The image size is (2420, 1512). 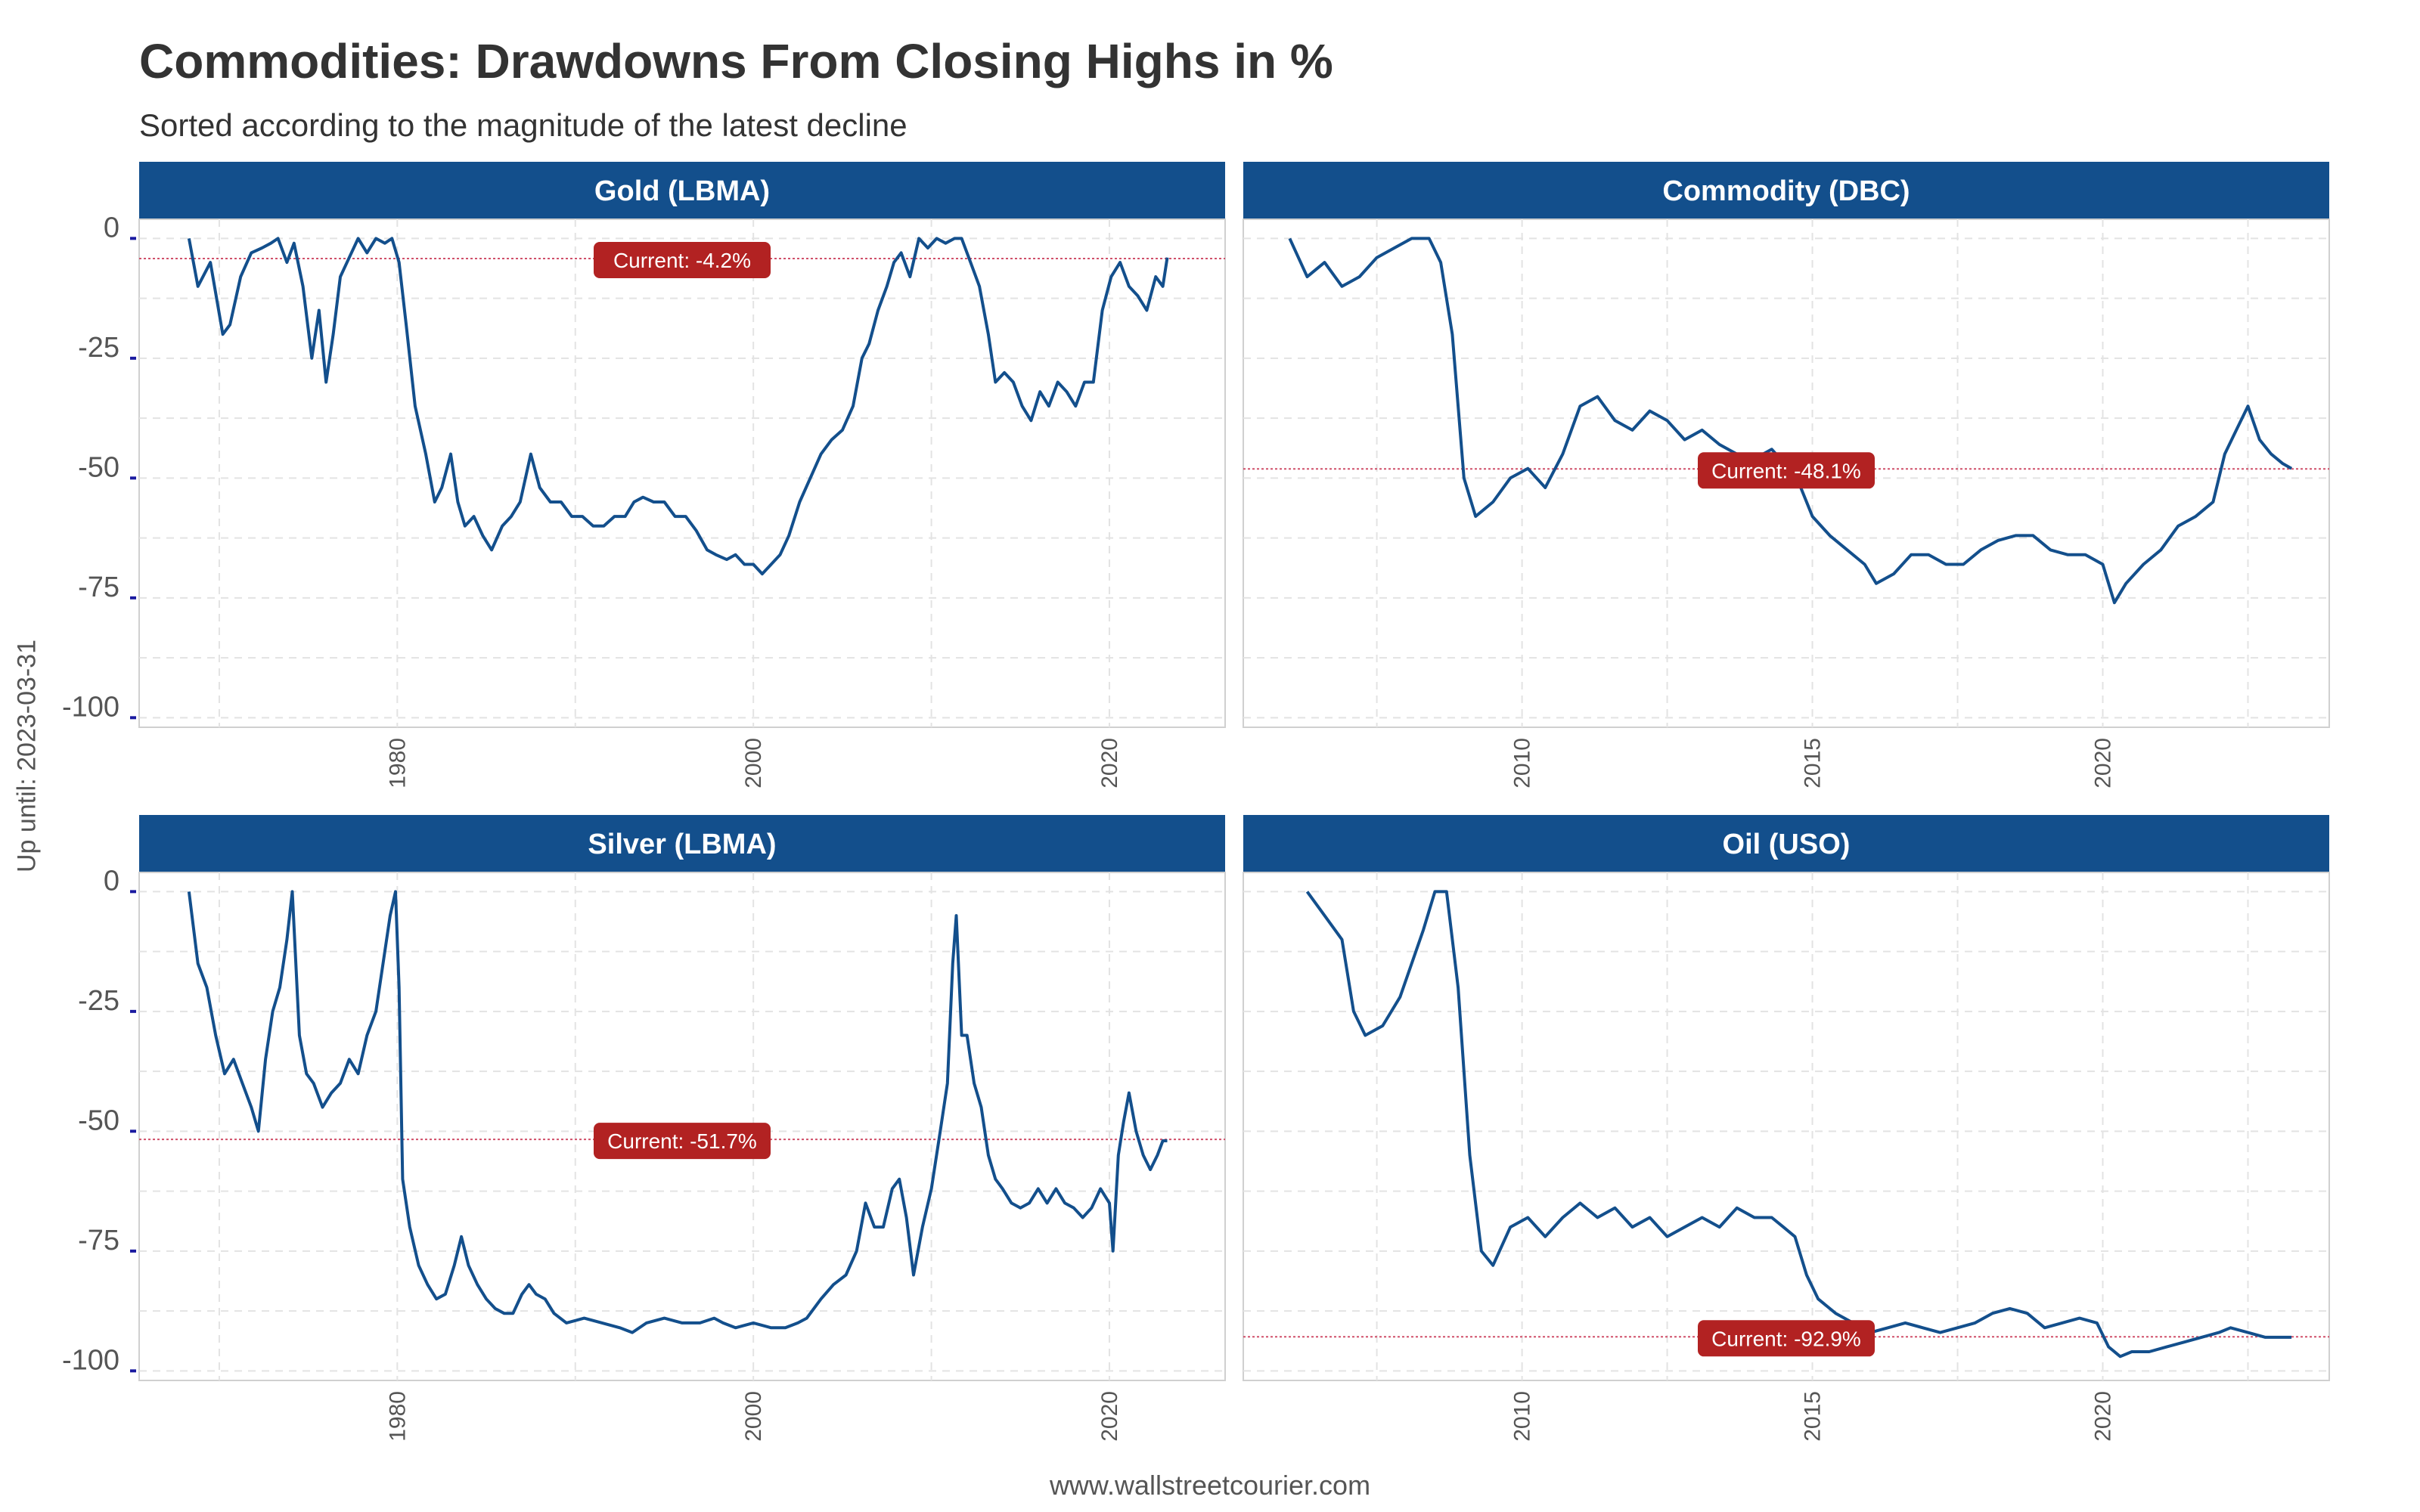 I want to click on current-value-label: Current: -48.1%, so click(x=1786, y=471).